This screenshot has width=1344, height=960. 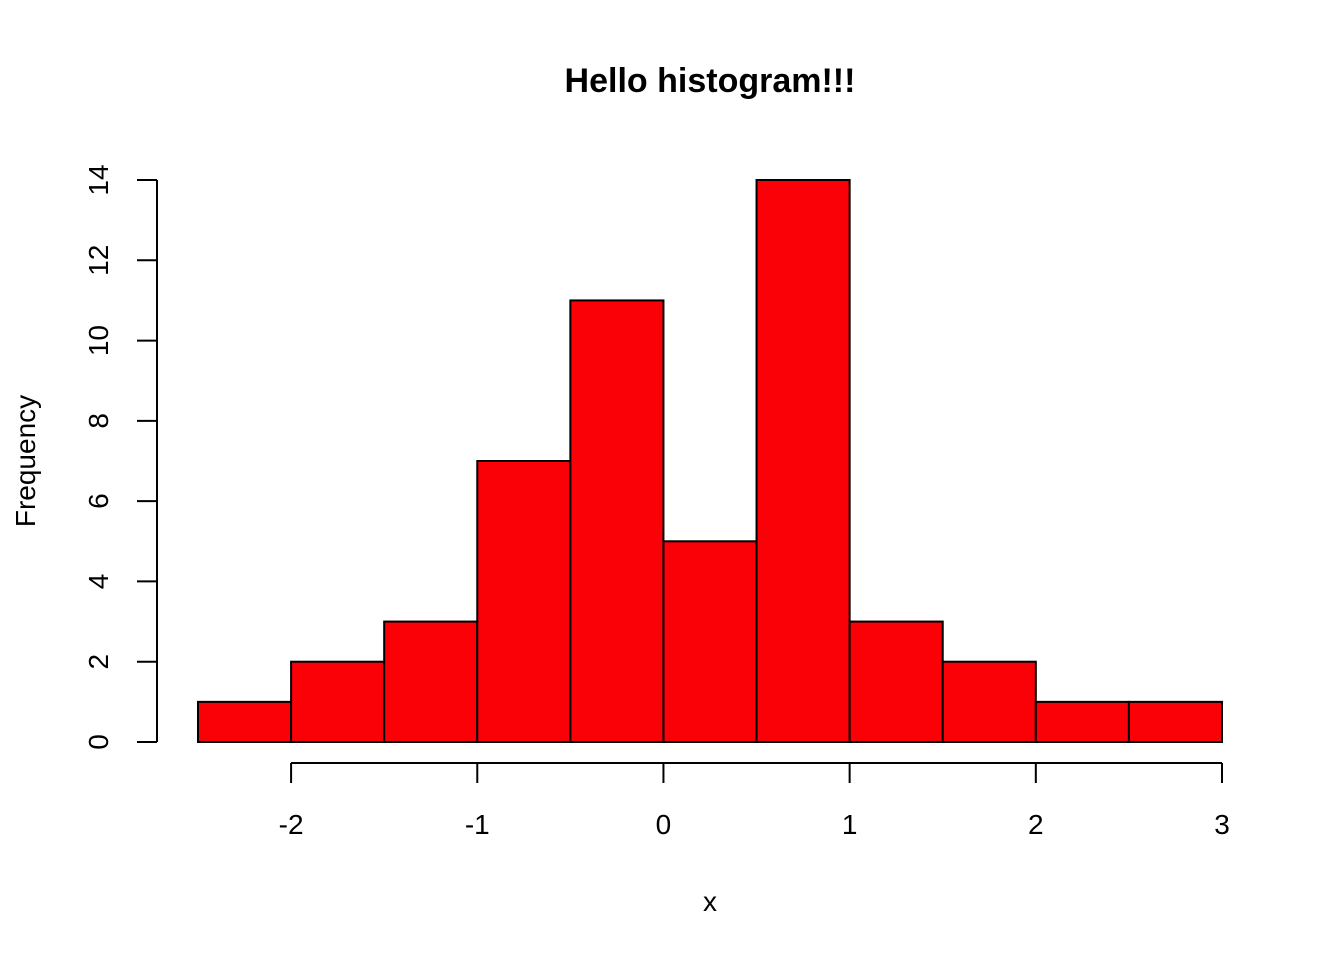 What do you see at coordinates (98, 179) in the screenshot?
I see `y-tick-label-7: 14` at bounding box center [98, 179].